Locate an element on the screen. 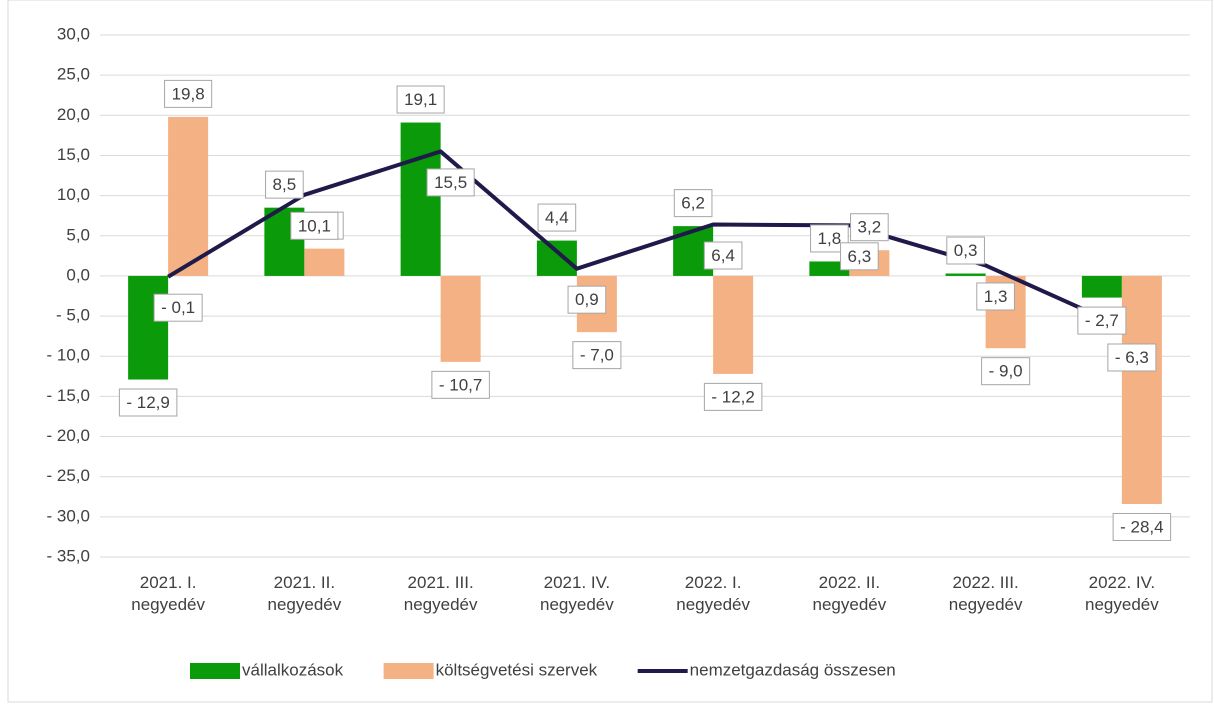  data-label: 6,4 is located at coordinates (723, 255).